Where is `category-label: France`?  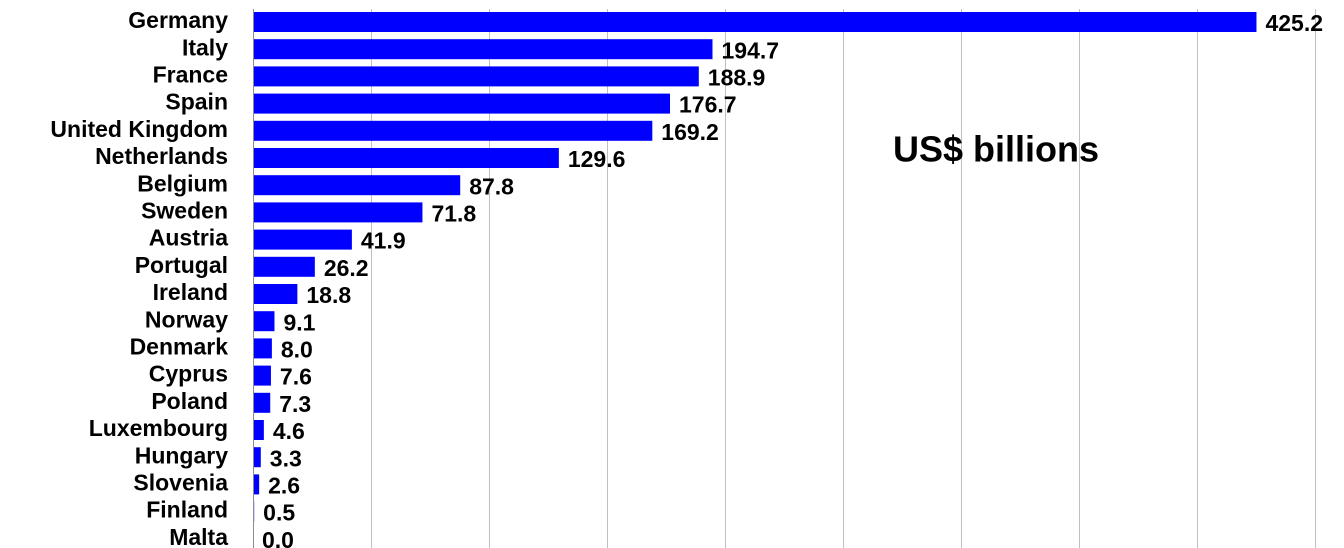
category-label: France is located at coordinates (190, 74).